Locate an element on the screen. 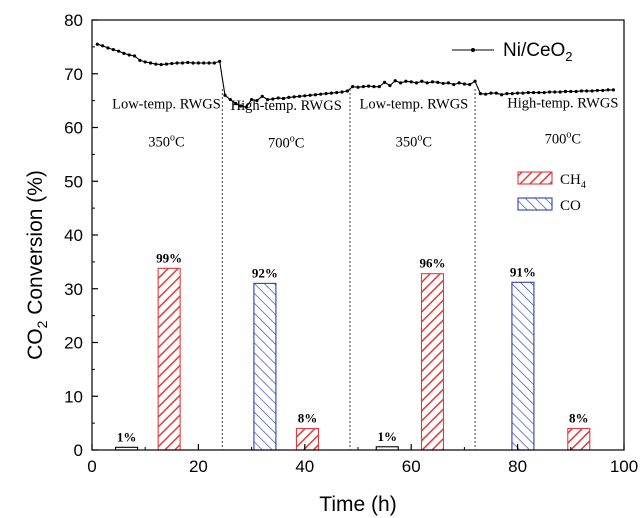  bar-value-label: 1% is located at coordinates (127, 436).